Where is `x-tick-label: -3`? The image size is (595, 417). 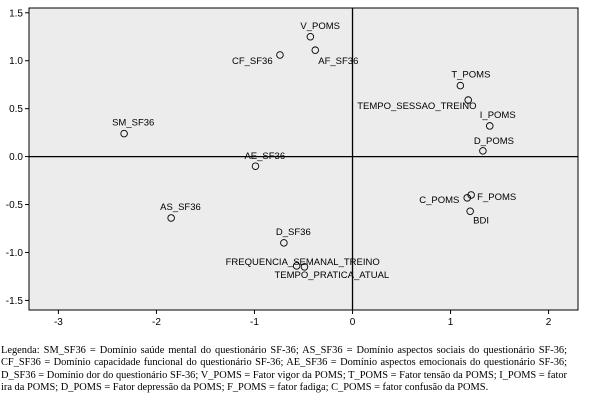
x-tick-label: -3 is located at coordinates (58, 322).